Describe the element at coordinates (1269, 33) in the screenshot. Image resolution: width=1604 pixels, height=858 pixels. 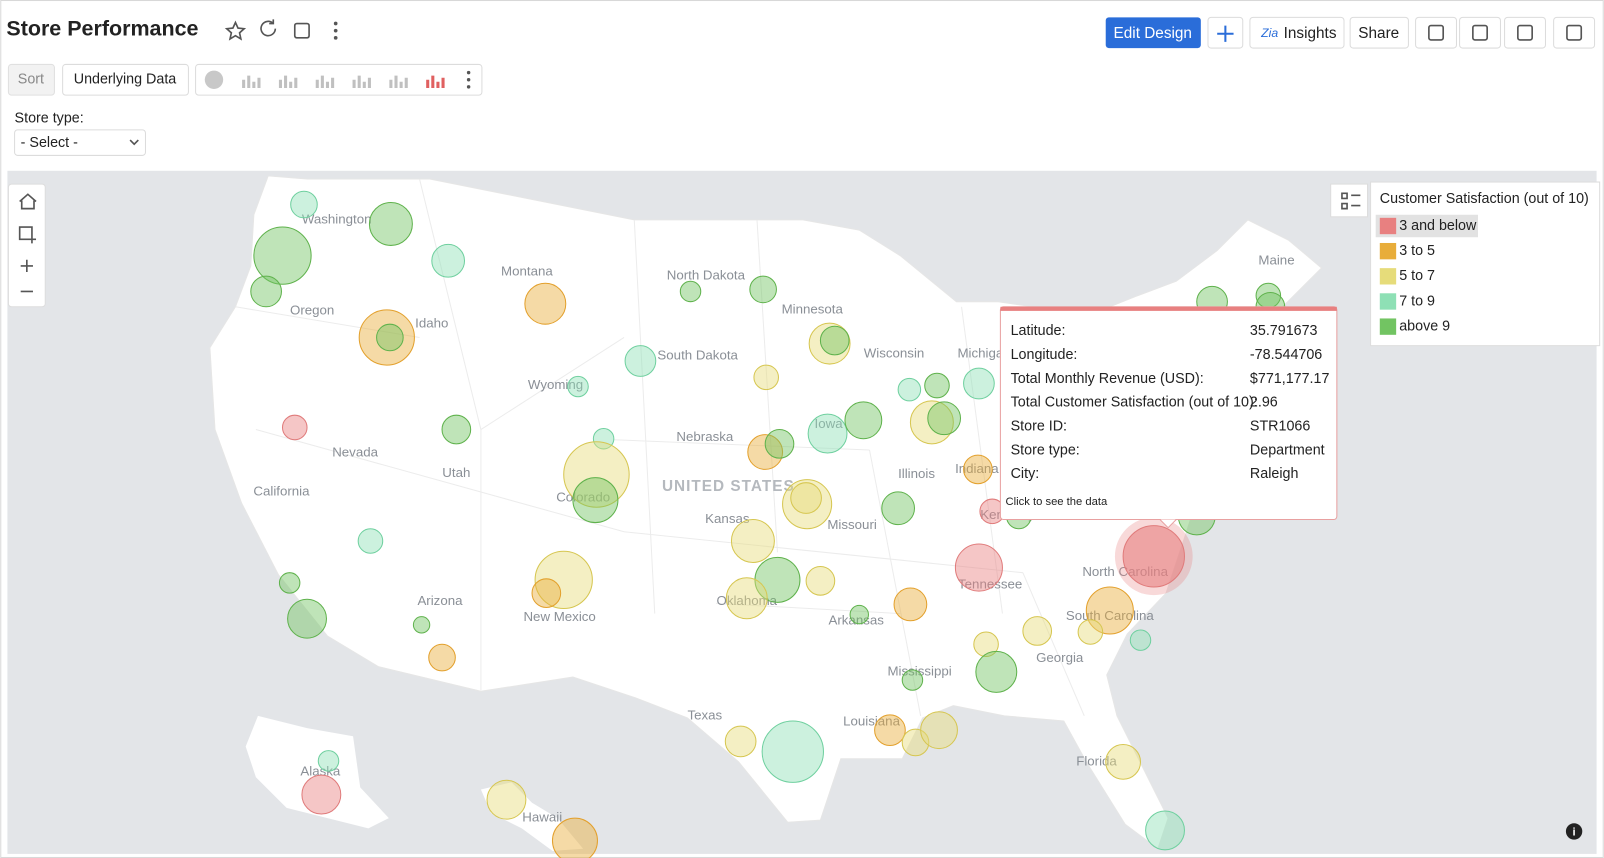
I see `insights-logo: Zia` at that location.